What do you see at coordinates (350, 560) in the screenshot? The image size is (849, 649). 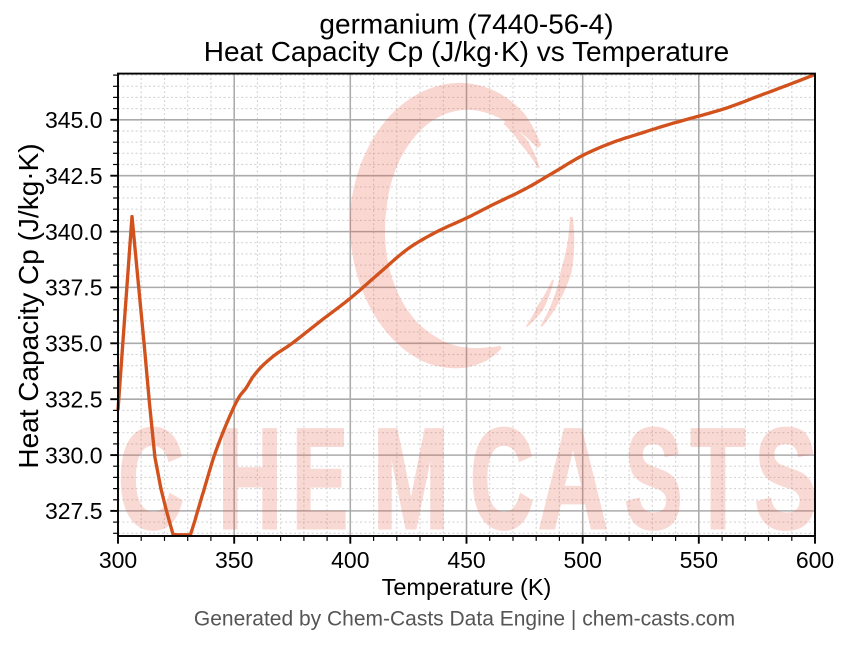 I see `svg-text: 400` at bounding box center [350, 560].